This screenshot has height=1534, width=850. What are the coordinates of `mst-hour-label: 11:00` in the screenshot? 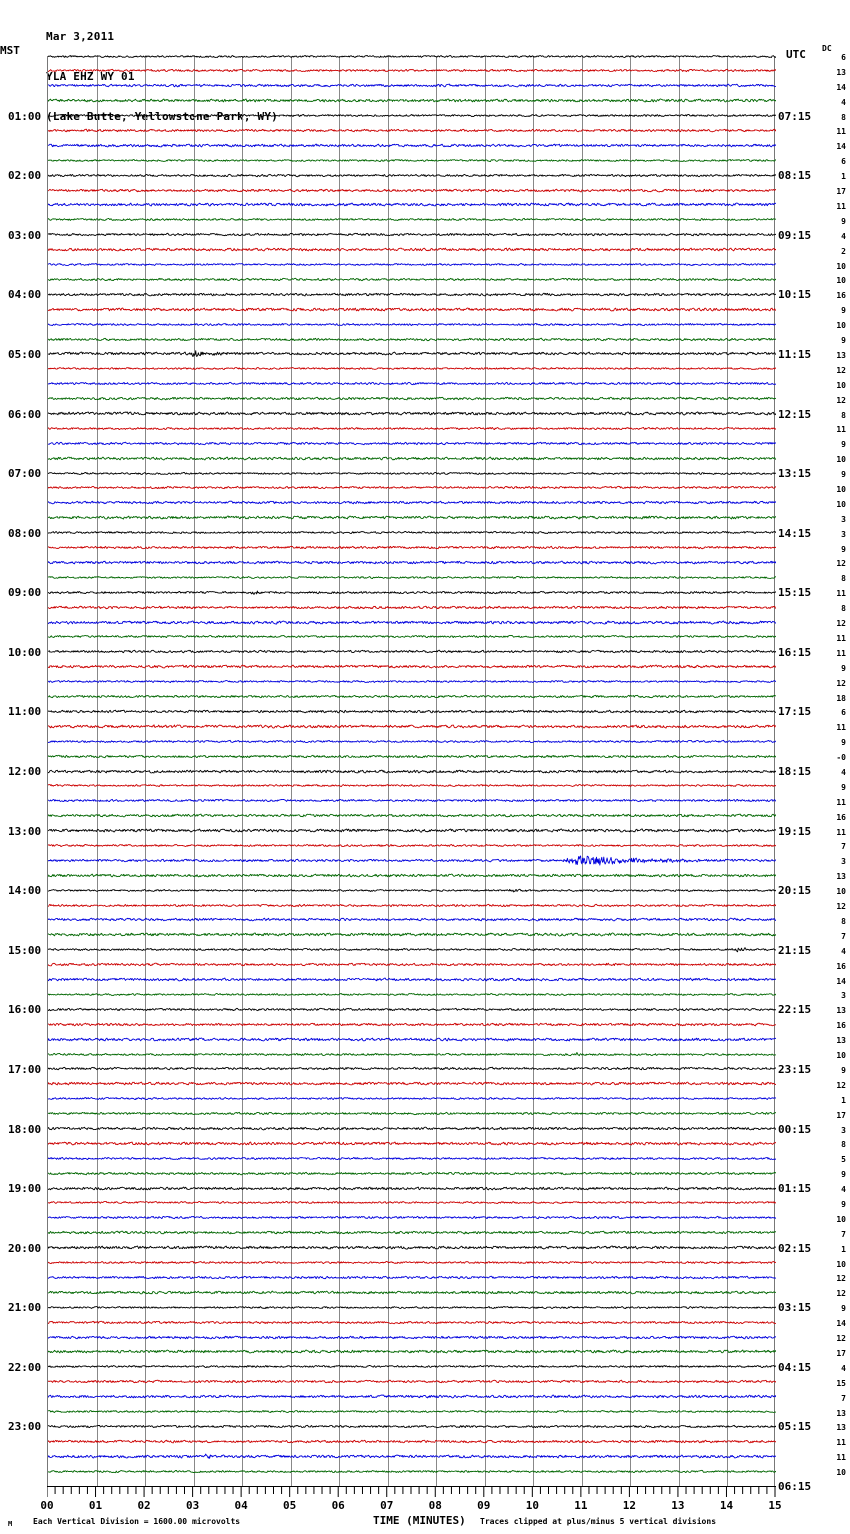 It's located at (25, 712).